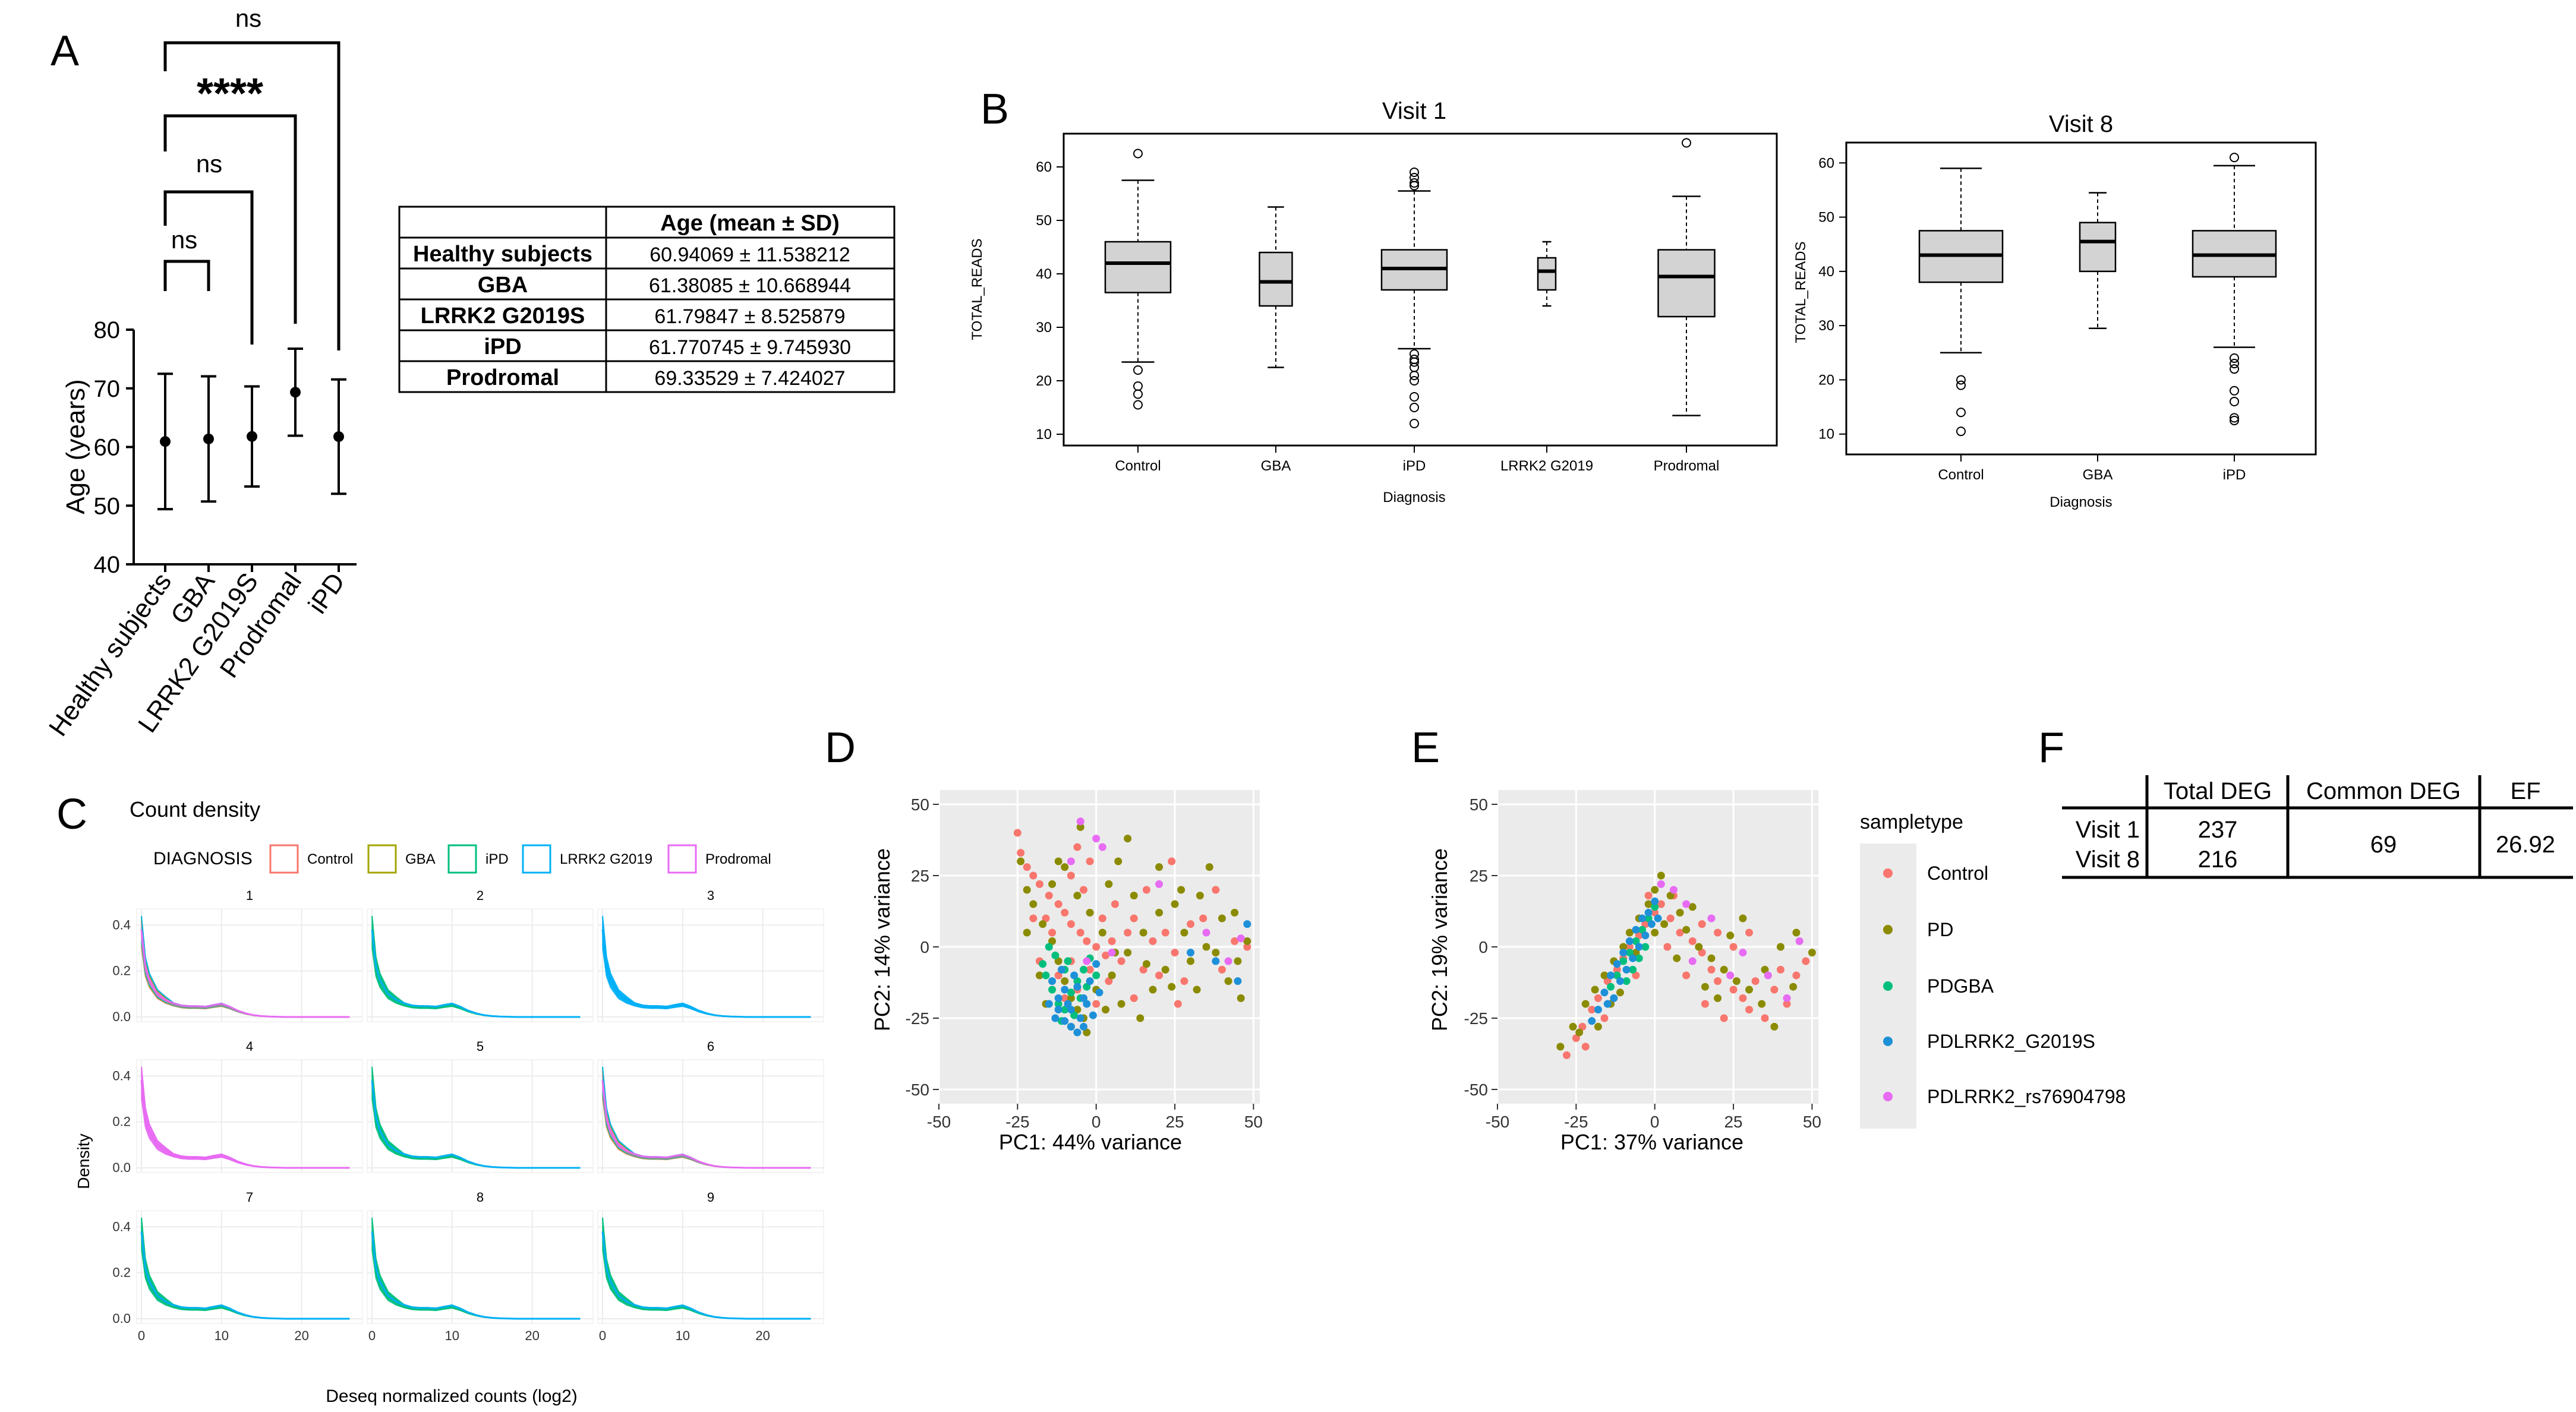  What do you see at coordinates (1888, 1096) in the screenshot?
I see `legend-dot-pdlrrk2-rs` at bounding box center [1888, 1096].